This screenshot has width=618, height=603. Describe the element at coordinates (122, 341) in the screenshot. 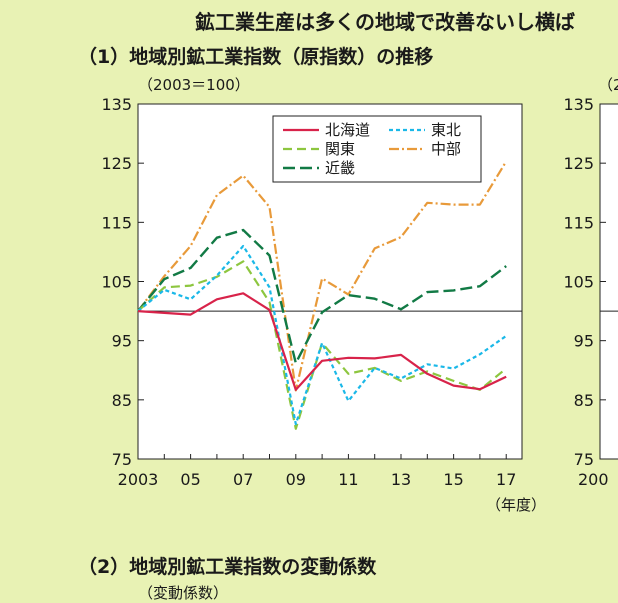

I see `y-tick-label: 95` at that location.